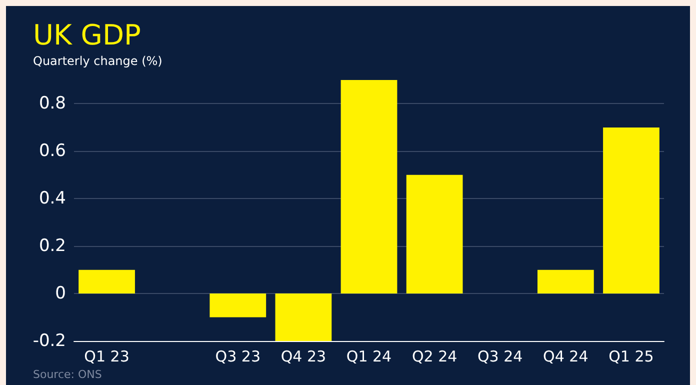  I want to click on chart-subtitle: Quarterly change (%), so click(97, 61).